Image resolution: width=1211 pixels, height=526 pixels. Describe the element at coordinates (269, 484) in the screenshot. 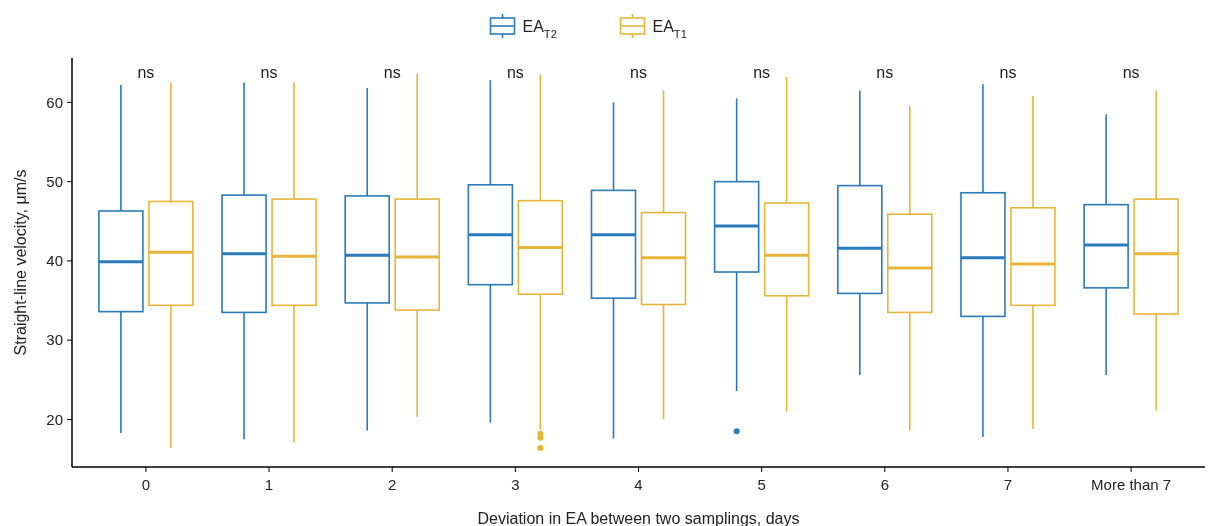

I see `x-tick-label: 1` at that location.